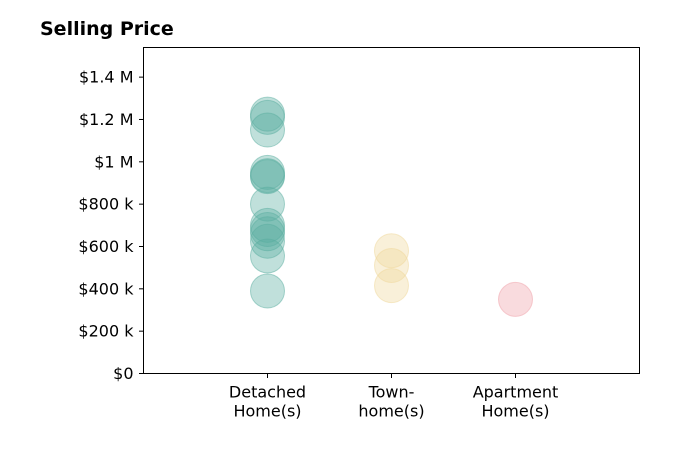  Describe the element at coordinates (106, 119) in the screenshot. I see `y-tick-label: $1.2 M` at that location.